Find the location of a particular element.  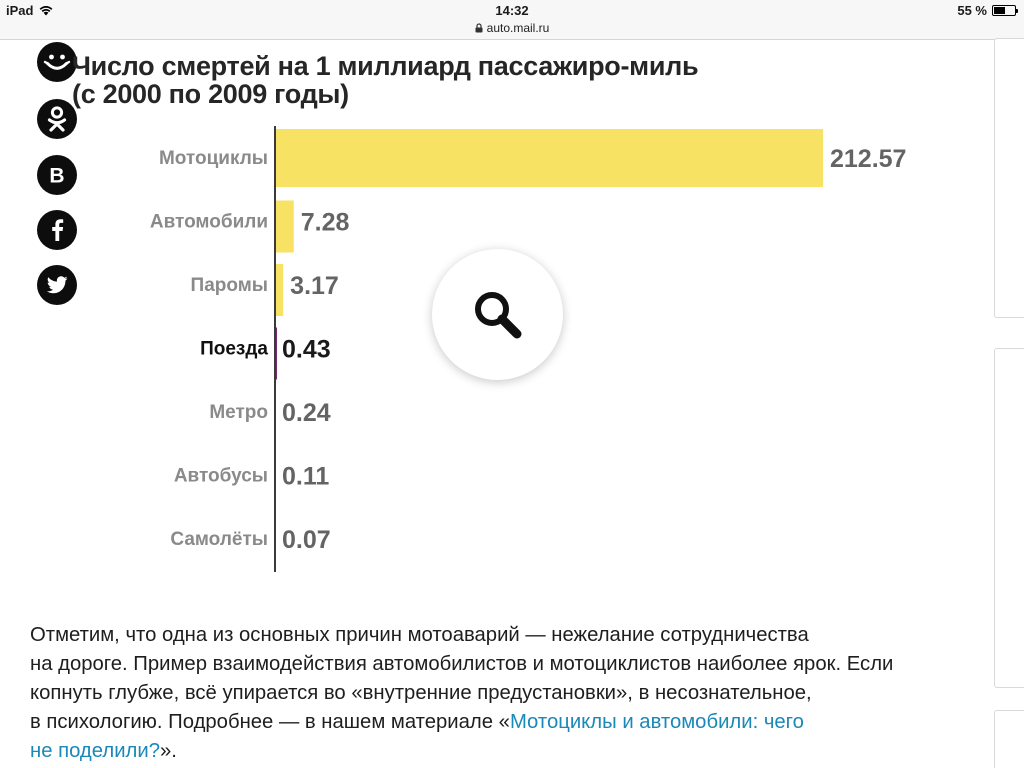

value-label: 0.07 is located at coordinates (306, 540).